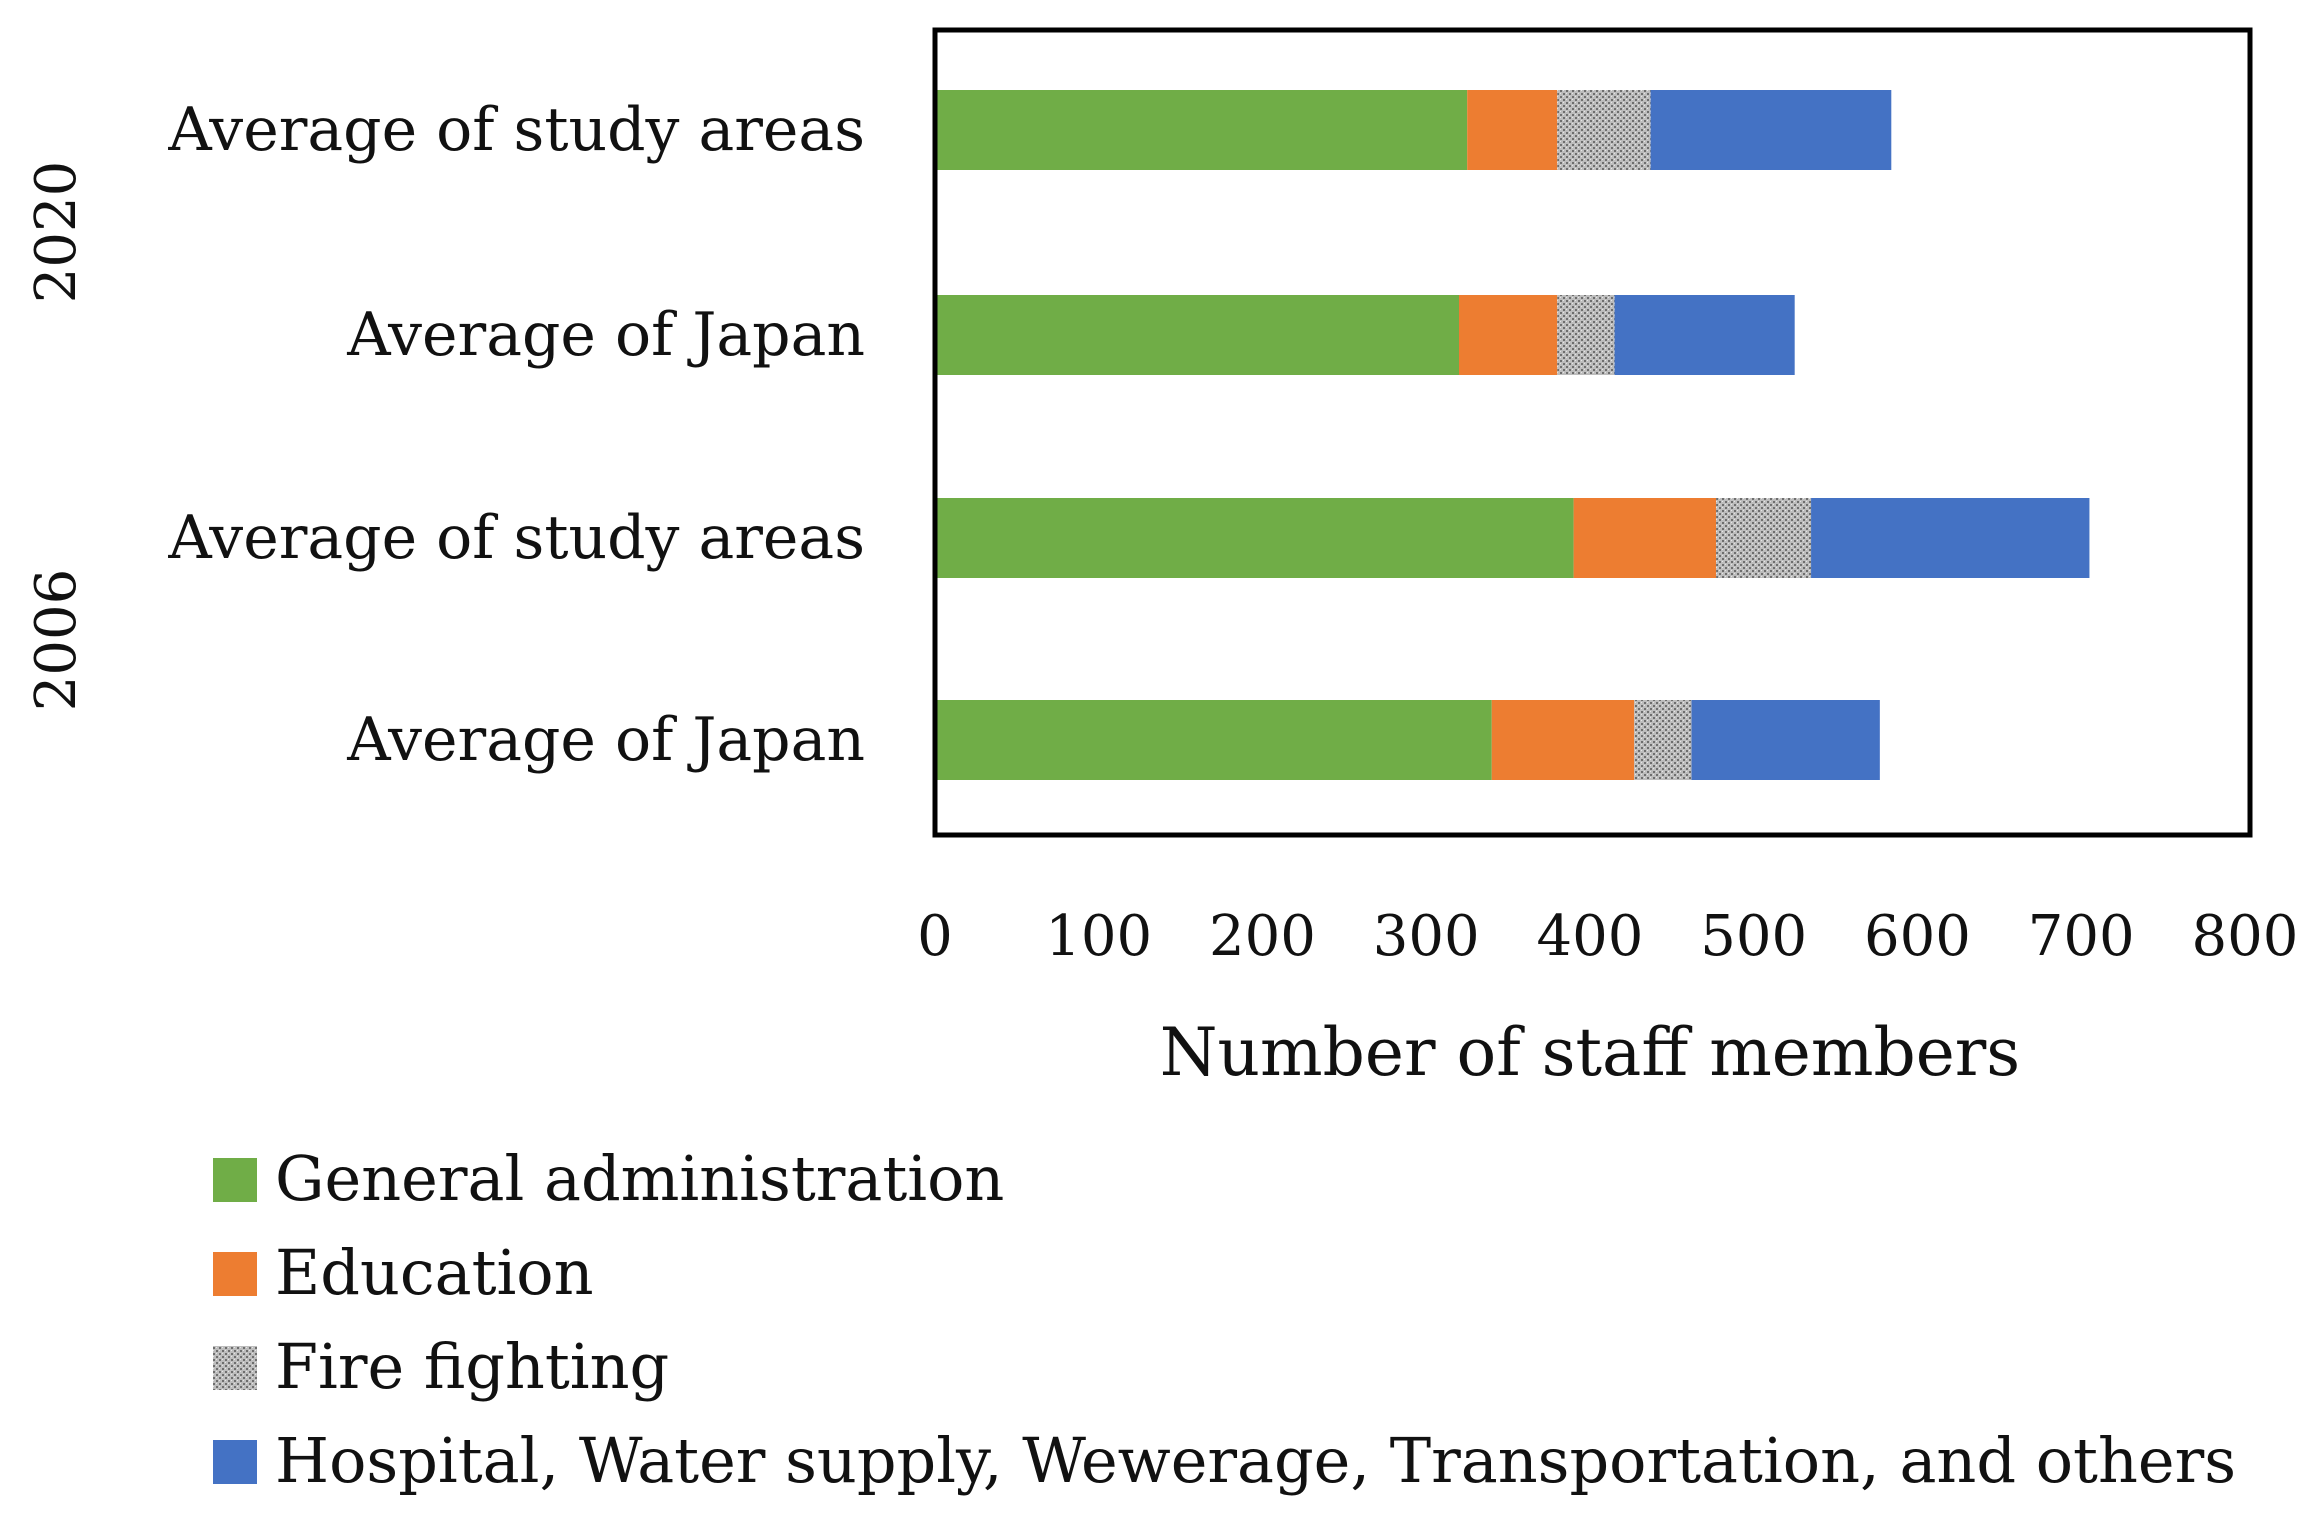 Image resolution: width=2311 pixels, height=1526 pixels. What do you see at coordinates (434, 1272) in the screenshot?
I see `legend-label: Education` at bounding box center [434, 1272].